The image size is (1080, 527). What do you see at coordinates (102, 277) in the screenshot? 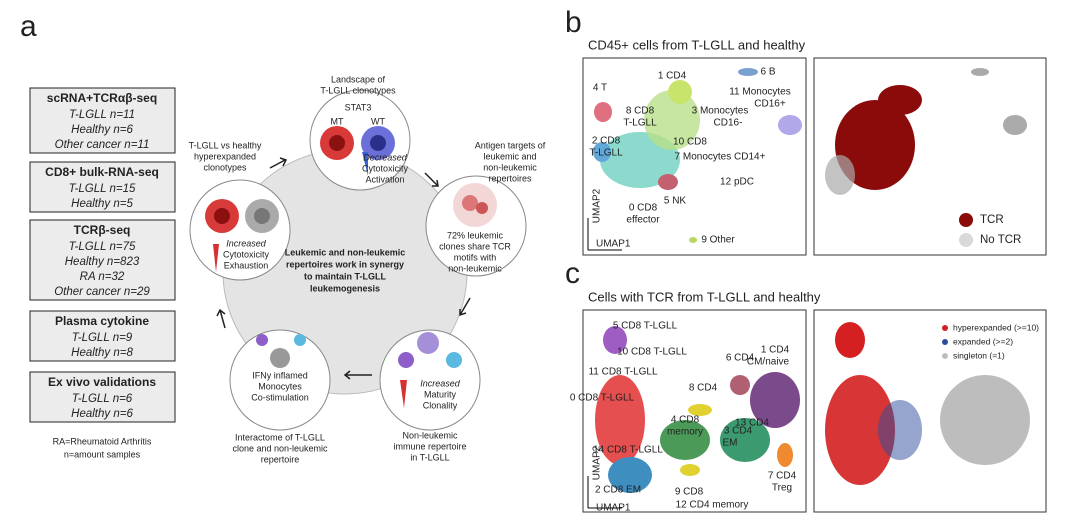
I see `box-line: RA n=32` at bounding box center [102, 277].